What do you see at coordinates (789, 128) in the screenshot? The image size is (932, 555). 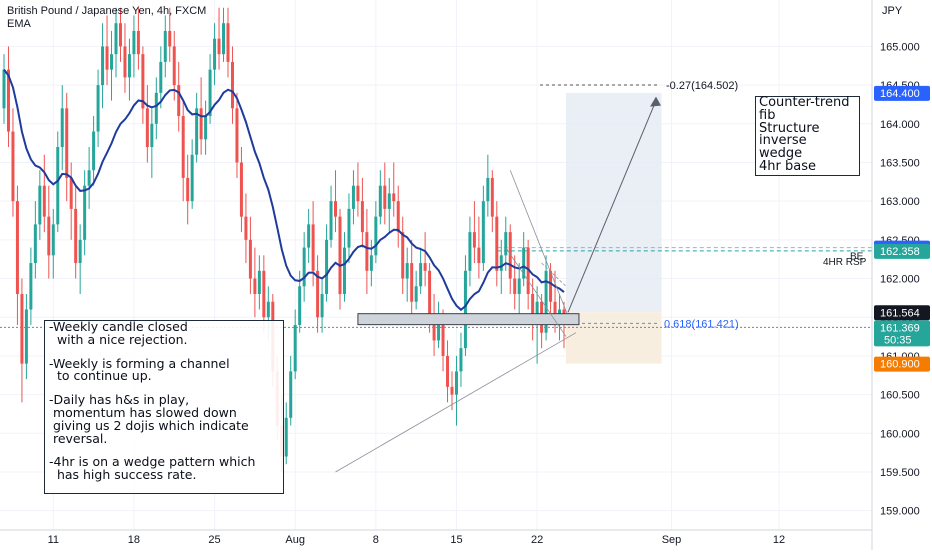 I see `note-line: Structure` at bounding box center [789, 128].